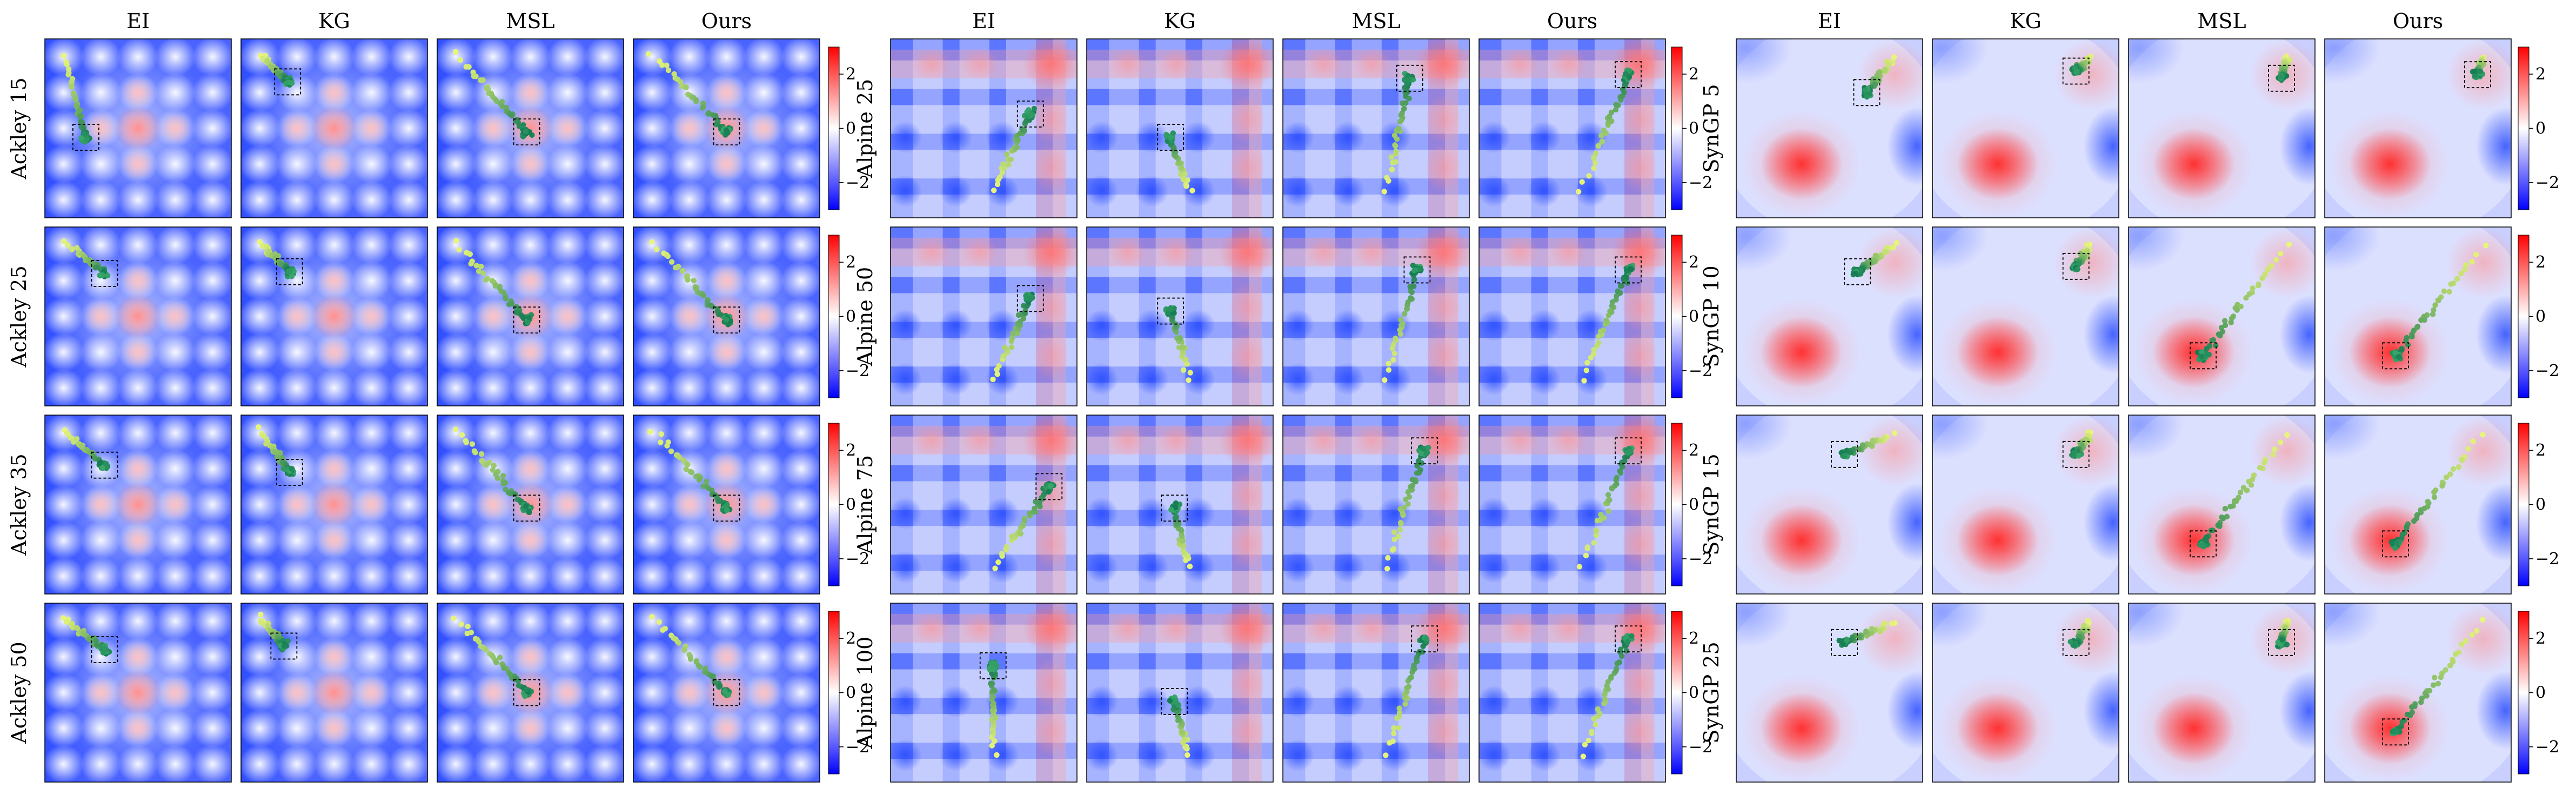 The image size is (2576, 808). I want to click on colorbar-tick-label: −2, so click(857, 748).